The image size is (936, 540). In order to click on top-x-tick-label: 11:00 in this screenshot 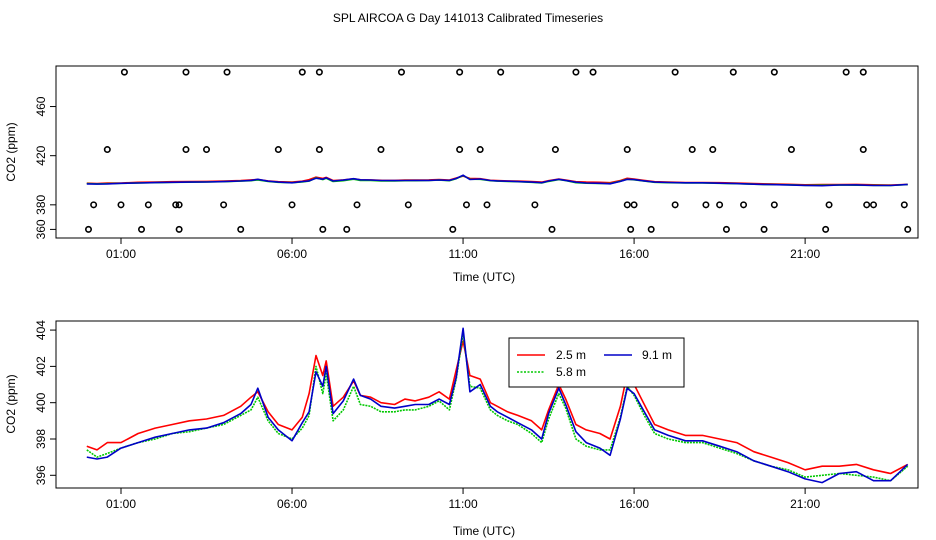, I will do `click(462, 254)`.